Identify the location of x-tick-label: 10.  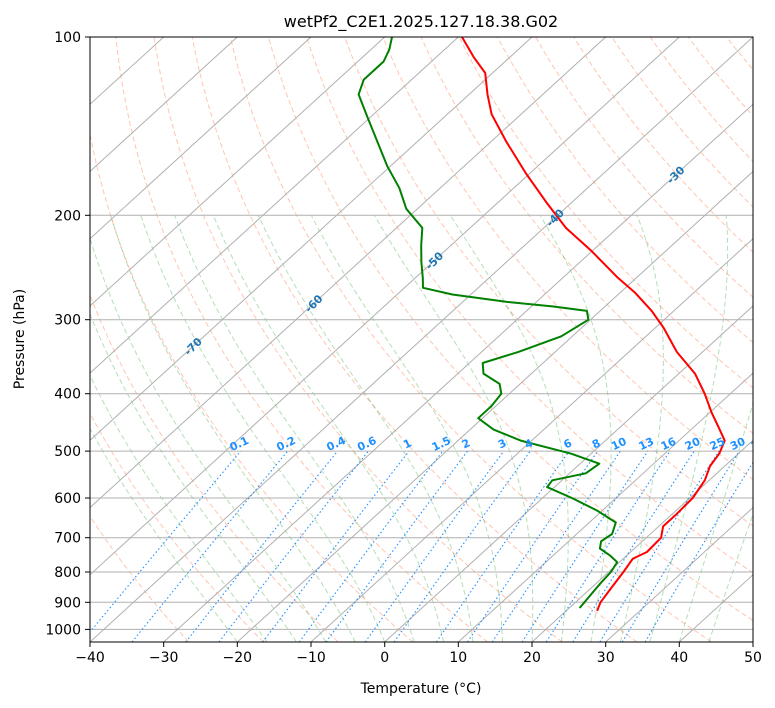
(458, 658).